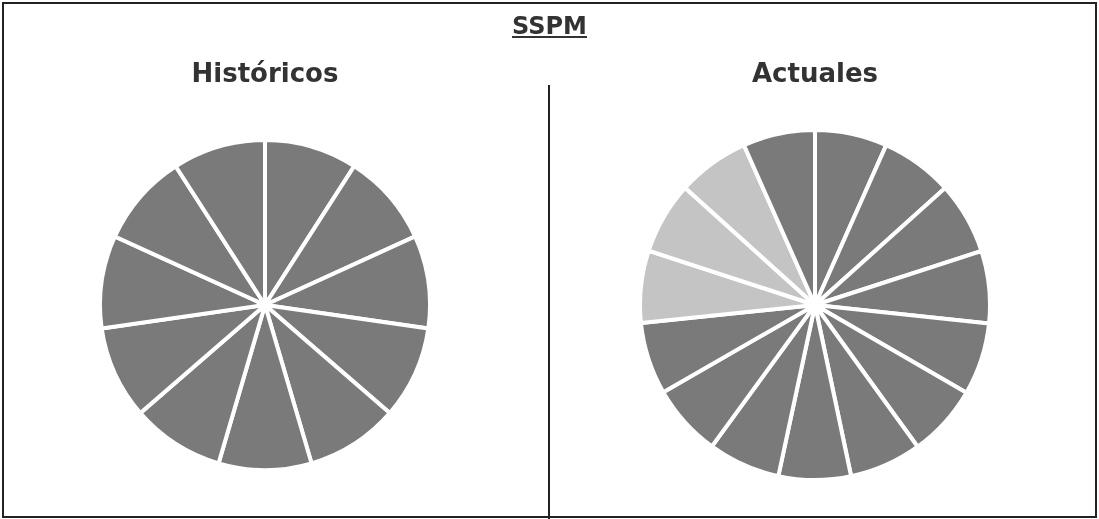  I want to click on chart-title: Históricos, so click(265, 73).